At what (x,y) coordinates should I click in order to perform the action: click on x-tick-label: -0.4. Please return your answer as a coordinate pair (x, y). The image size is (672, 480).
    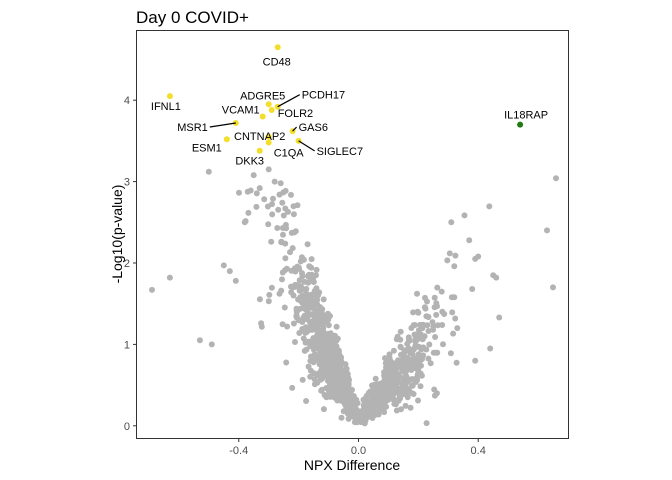
    Looking at the image, I should click on (238, 451).